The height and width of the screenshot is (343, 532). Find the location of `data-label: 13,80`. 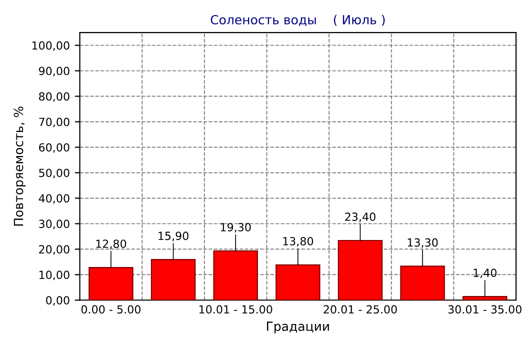

data-label: 13,80 is located at coordinates (298, 242).